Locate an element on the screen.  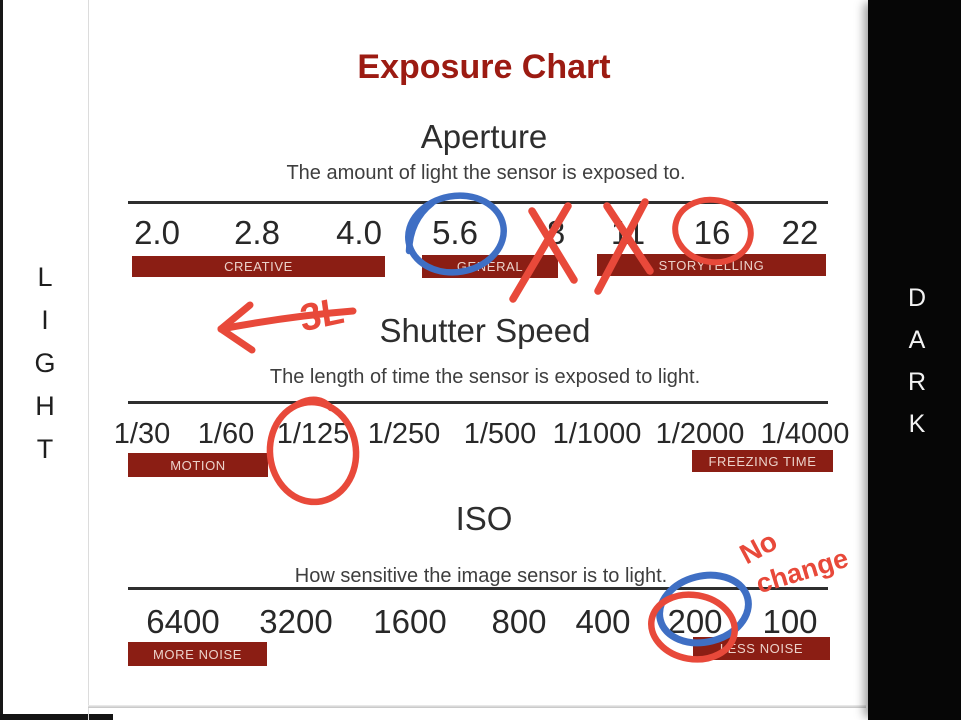
badge-general: GENERAL is located at coordinates (490, 266).